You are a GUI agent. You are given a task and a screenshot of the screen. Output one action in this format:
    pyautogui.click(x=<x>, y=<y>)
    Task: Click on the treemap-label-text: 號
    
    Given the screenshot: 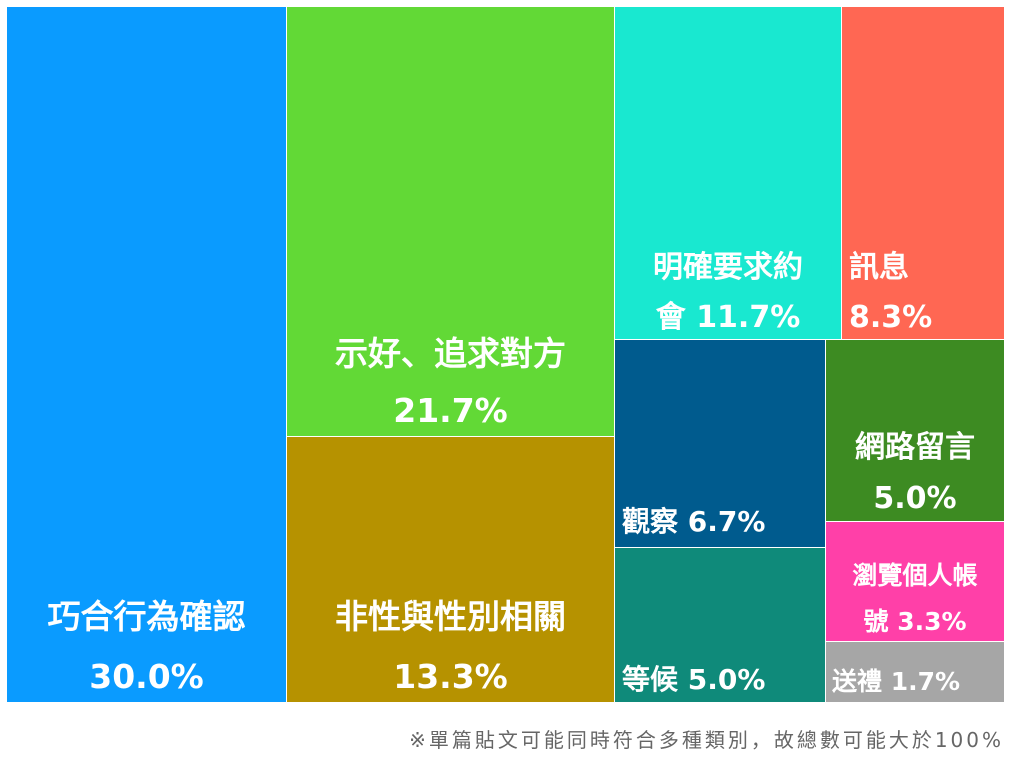 What is the action you would take?
    pyautogui.click(x=880, y=621)
    